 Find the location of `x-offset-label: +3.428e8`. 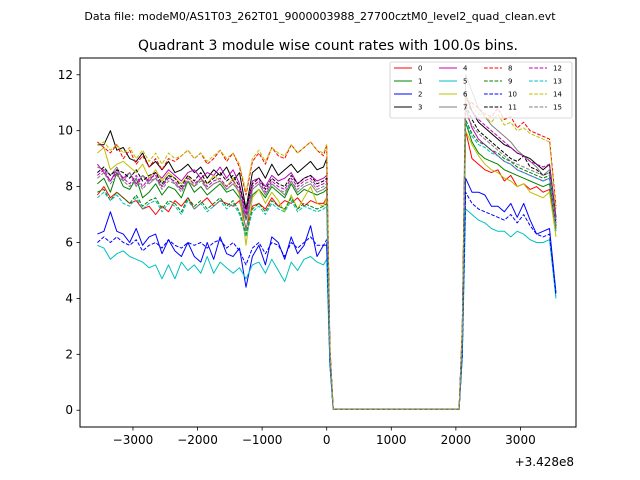

x-offset-label: +3.428e8 is located at coordinates (544, 462).